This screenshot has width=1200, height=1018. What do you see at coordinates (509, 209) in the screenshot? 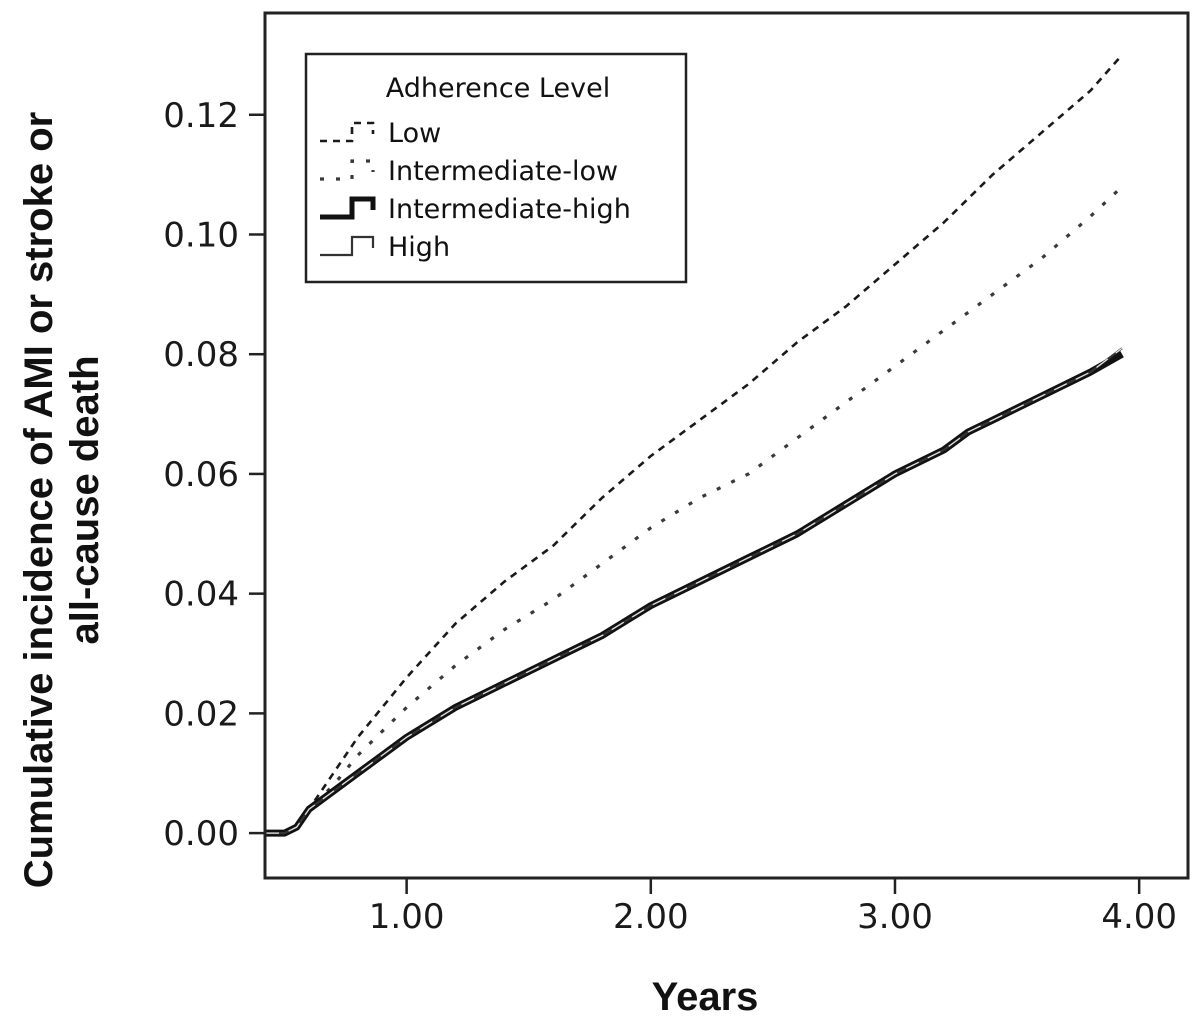
I see `legend-label: Intermediate-high` at bounding box center [509, 209].